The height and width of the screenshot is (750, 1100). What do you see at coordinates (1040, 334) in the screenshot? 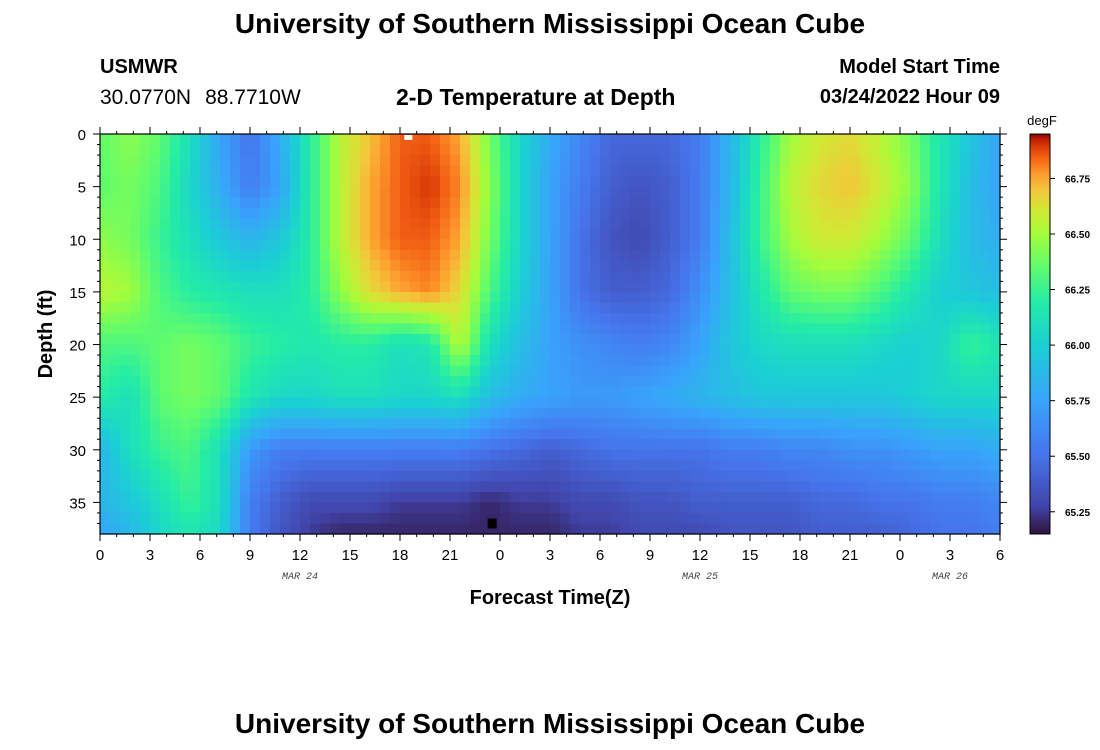
I see `colorbar-gradient` at bounding box center [1040, 334].